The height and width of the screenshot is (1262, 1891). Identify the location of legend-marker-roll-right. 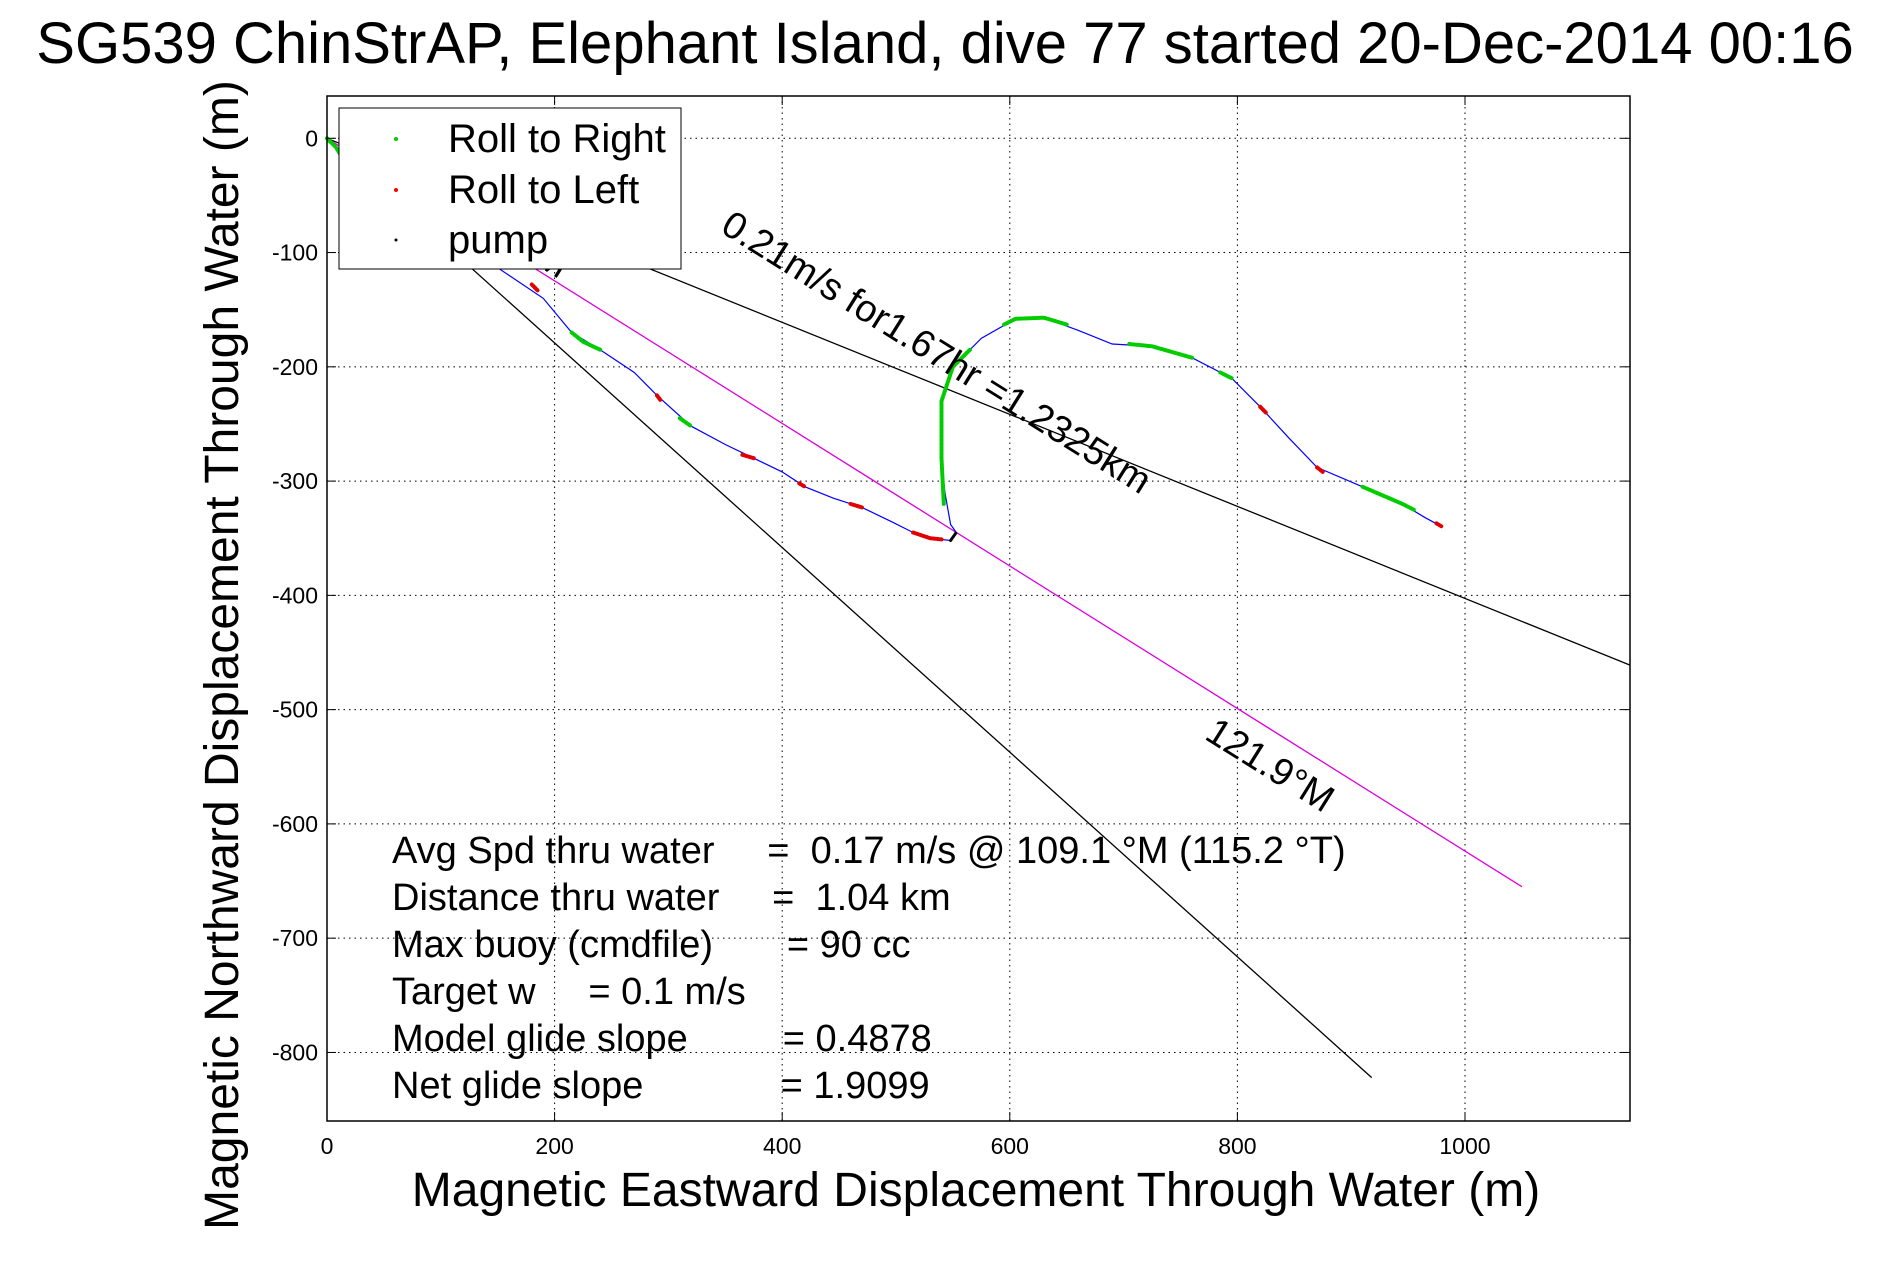
(396, 139).